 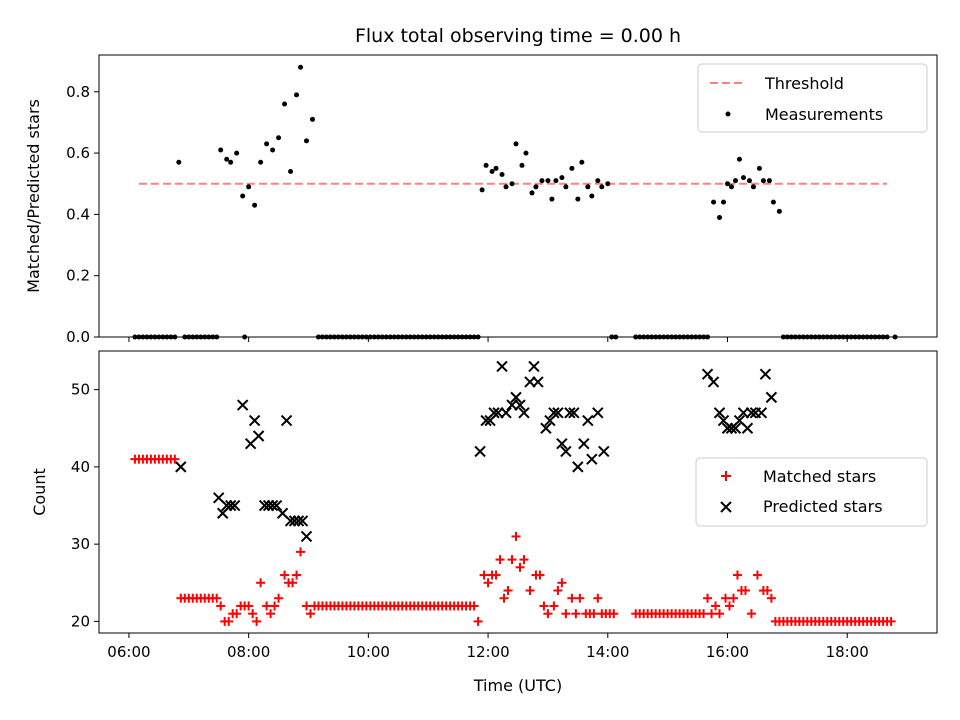 I want to click on chart-title: Flux total observing time = 0.00 h, so click(x=518, y=36).